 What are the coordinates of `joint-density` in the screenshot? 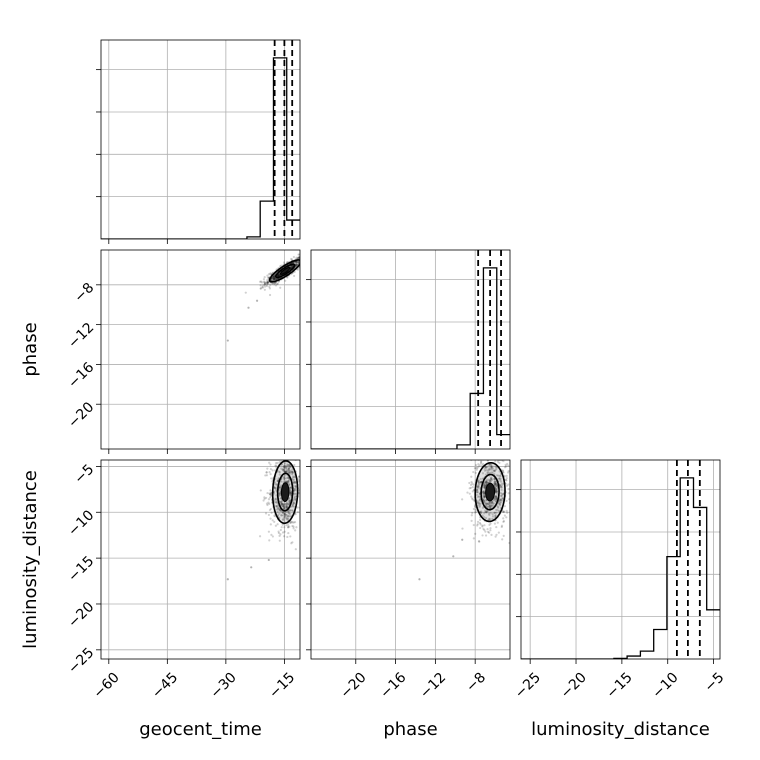 It's located at (468, 520).